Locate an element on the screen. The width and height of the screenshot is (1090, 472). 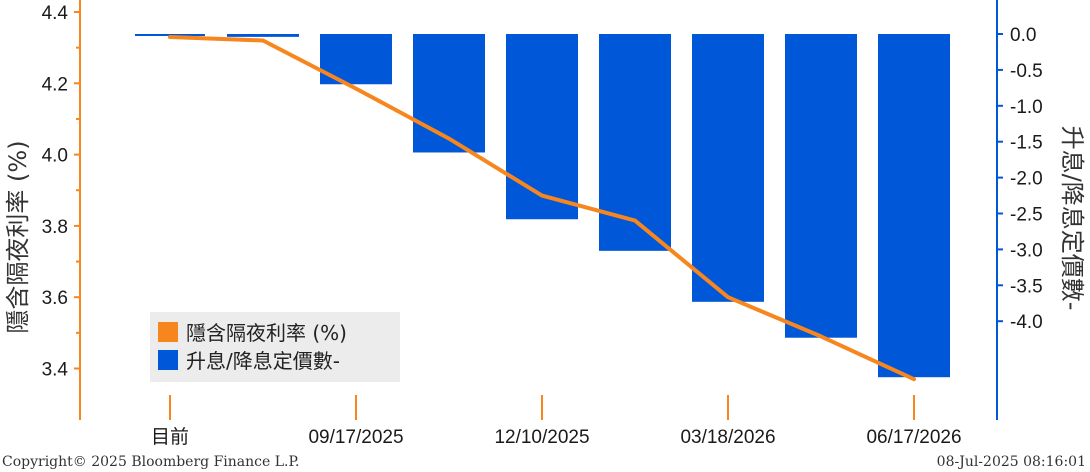
left-tick-label: 3.6 is located at coordinates (55, 298).